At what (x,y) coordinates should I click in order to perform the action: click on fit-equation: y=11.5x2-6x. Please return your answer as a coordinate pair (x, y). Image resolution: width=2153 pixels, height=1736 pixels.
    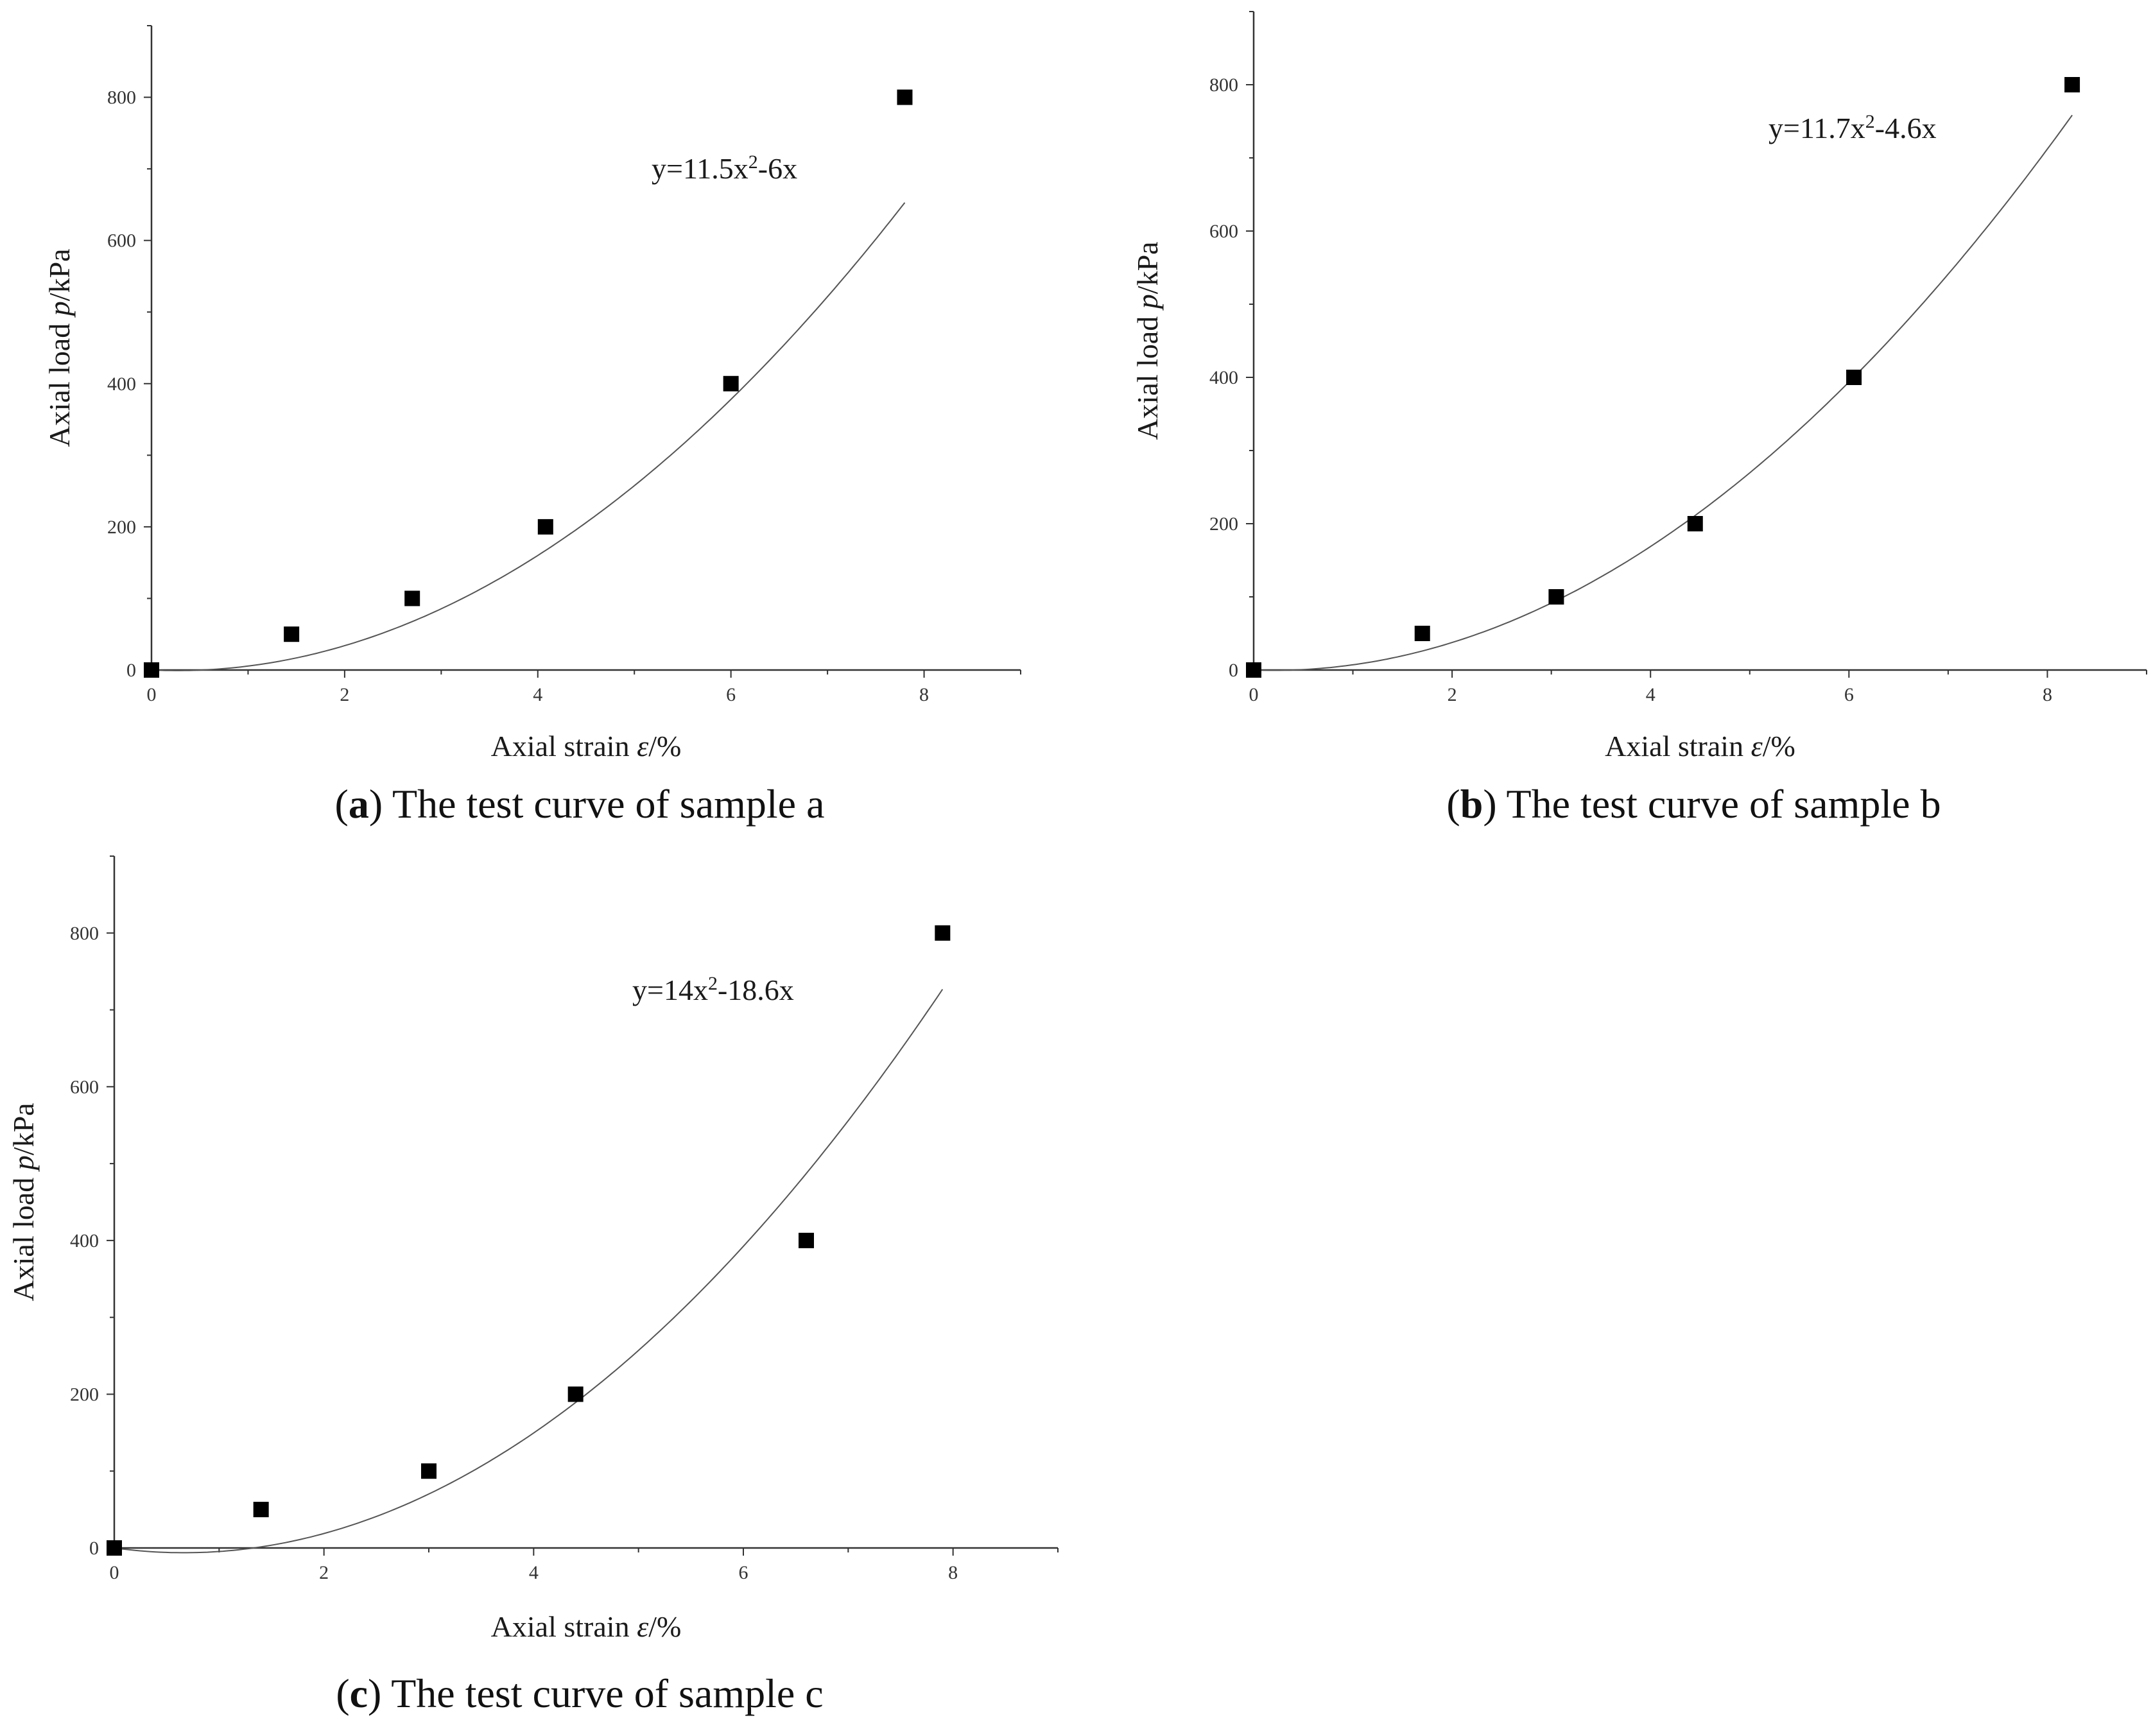
    Looking at the image, I should click on (724, 168).